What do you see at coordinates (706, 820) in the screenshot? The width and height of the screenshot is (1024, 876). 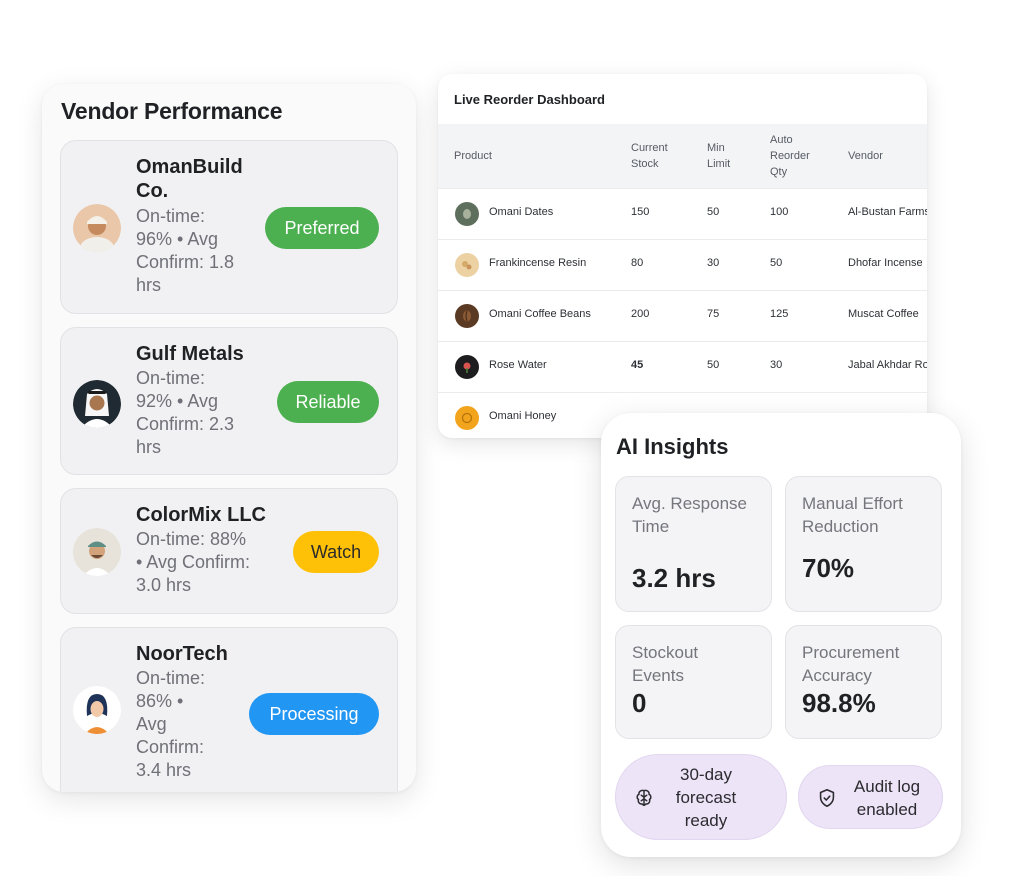 I see `pill-line: ready` at bounding box center [706, 820].